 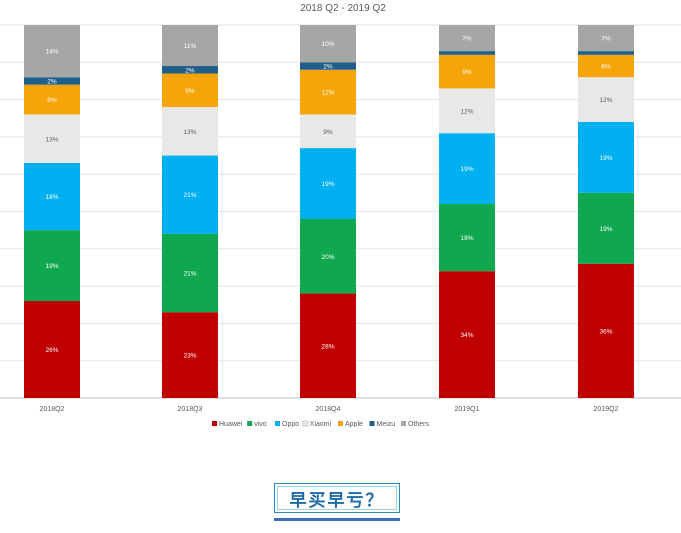 I want to click on x-tick-label: 2019Q1, so click(x=467, y=409).